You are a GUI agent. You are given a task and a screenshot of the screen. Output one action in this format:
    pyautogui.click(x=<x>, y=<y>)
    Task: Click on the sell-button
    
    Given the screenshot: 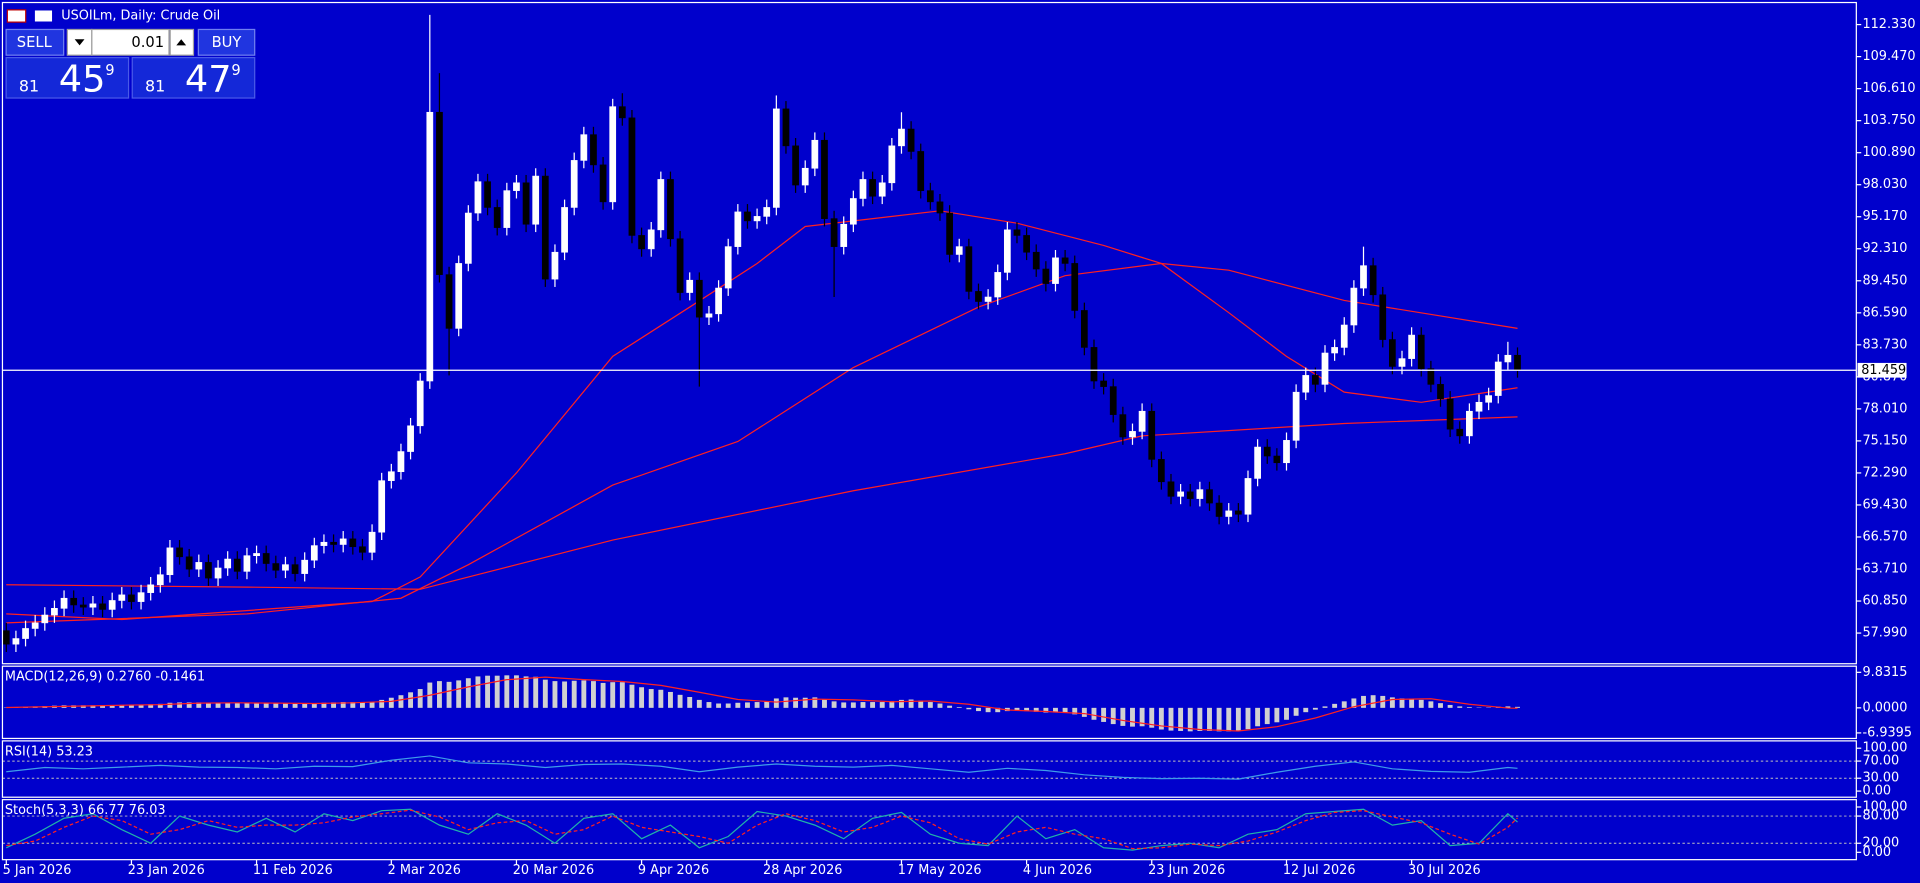 What is the action you would take?
    pyautogui.click(x=35, y=42)
    